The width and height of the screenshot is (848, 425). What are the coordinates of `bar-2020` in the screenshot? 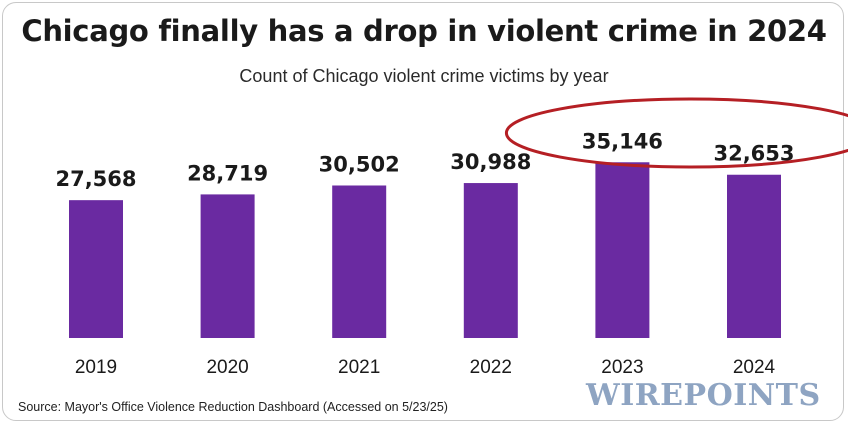 It's located at (227, 266).